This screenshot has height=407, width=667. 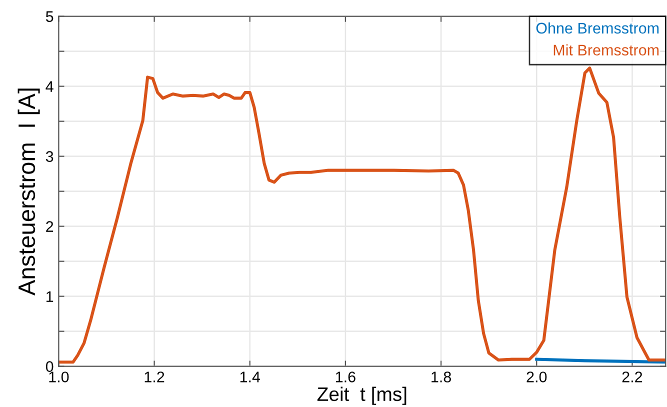 I want to click on y-tick-label: 0, so click(x=50, y=366).